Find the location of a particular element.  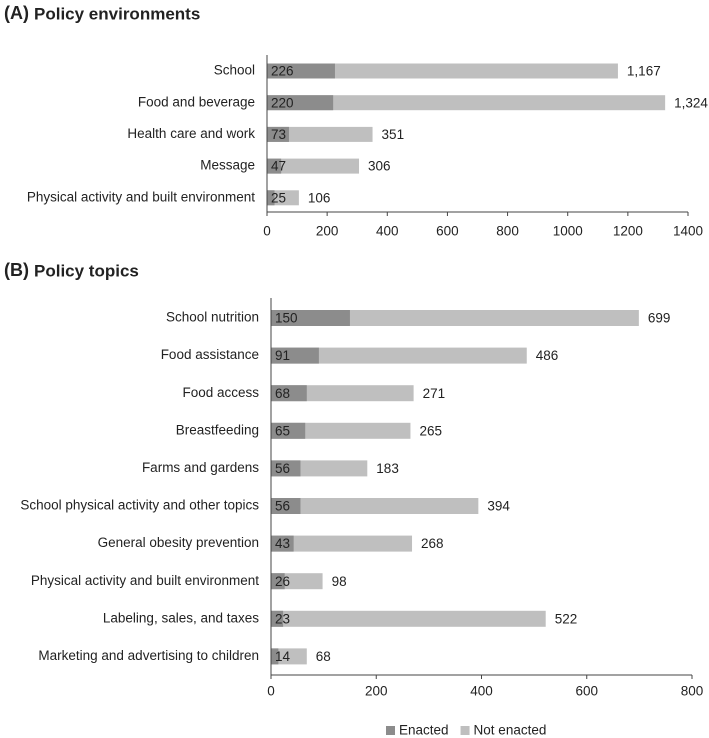

y-tick-label: Message is located at coordinates (227, 165).